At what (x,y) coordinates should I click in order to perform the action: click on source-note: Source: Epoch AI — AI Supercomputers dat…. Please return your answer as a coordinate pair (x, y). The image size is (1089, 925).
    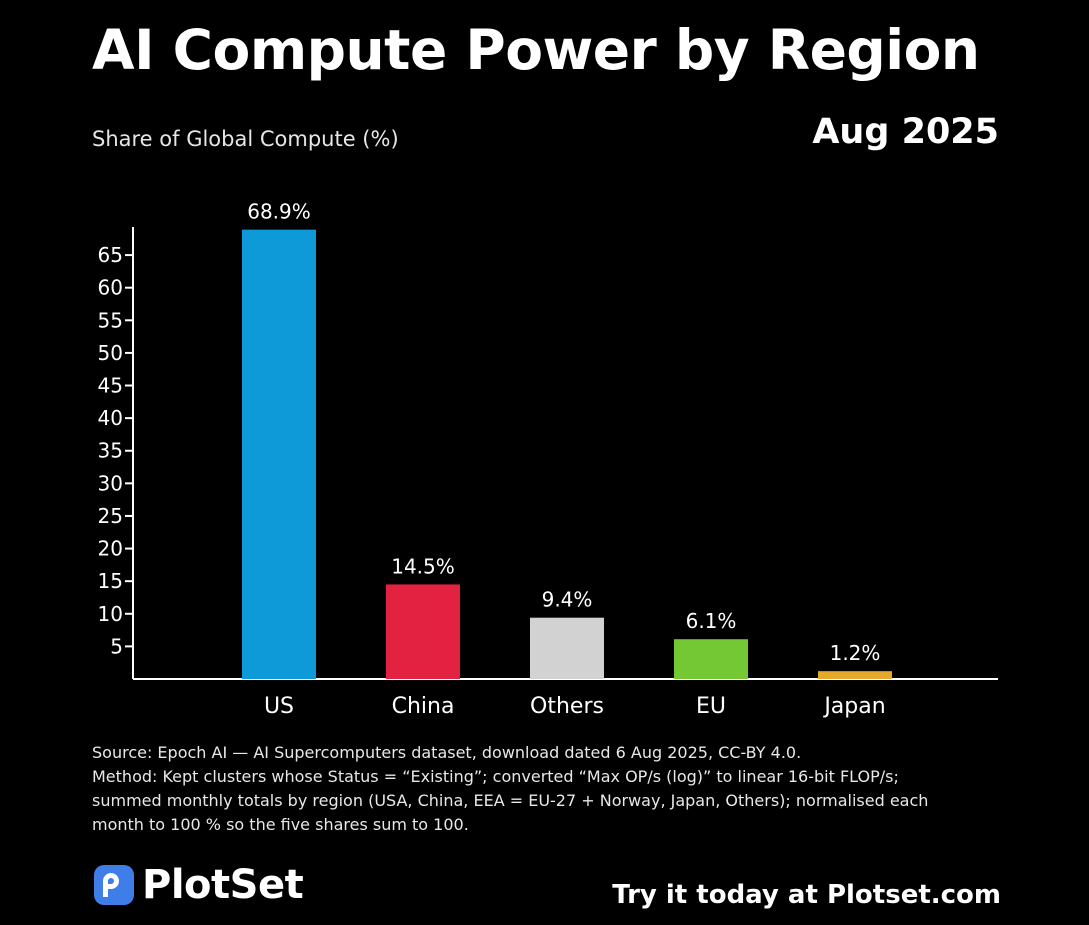
    Looking at the image, I should click on (447, 752).